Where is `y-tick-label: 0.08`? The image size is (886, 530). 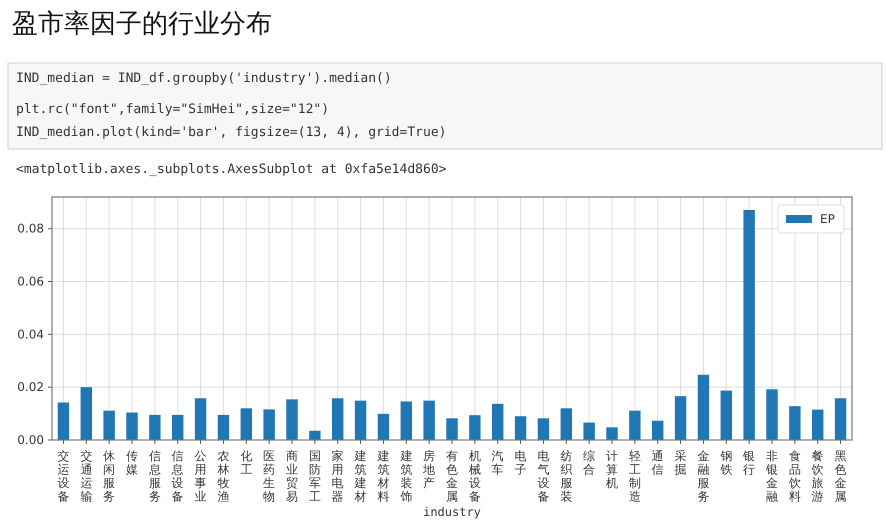
y-tick-label: 0.08 is located at coordinates (30, 229).